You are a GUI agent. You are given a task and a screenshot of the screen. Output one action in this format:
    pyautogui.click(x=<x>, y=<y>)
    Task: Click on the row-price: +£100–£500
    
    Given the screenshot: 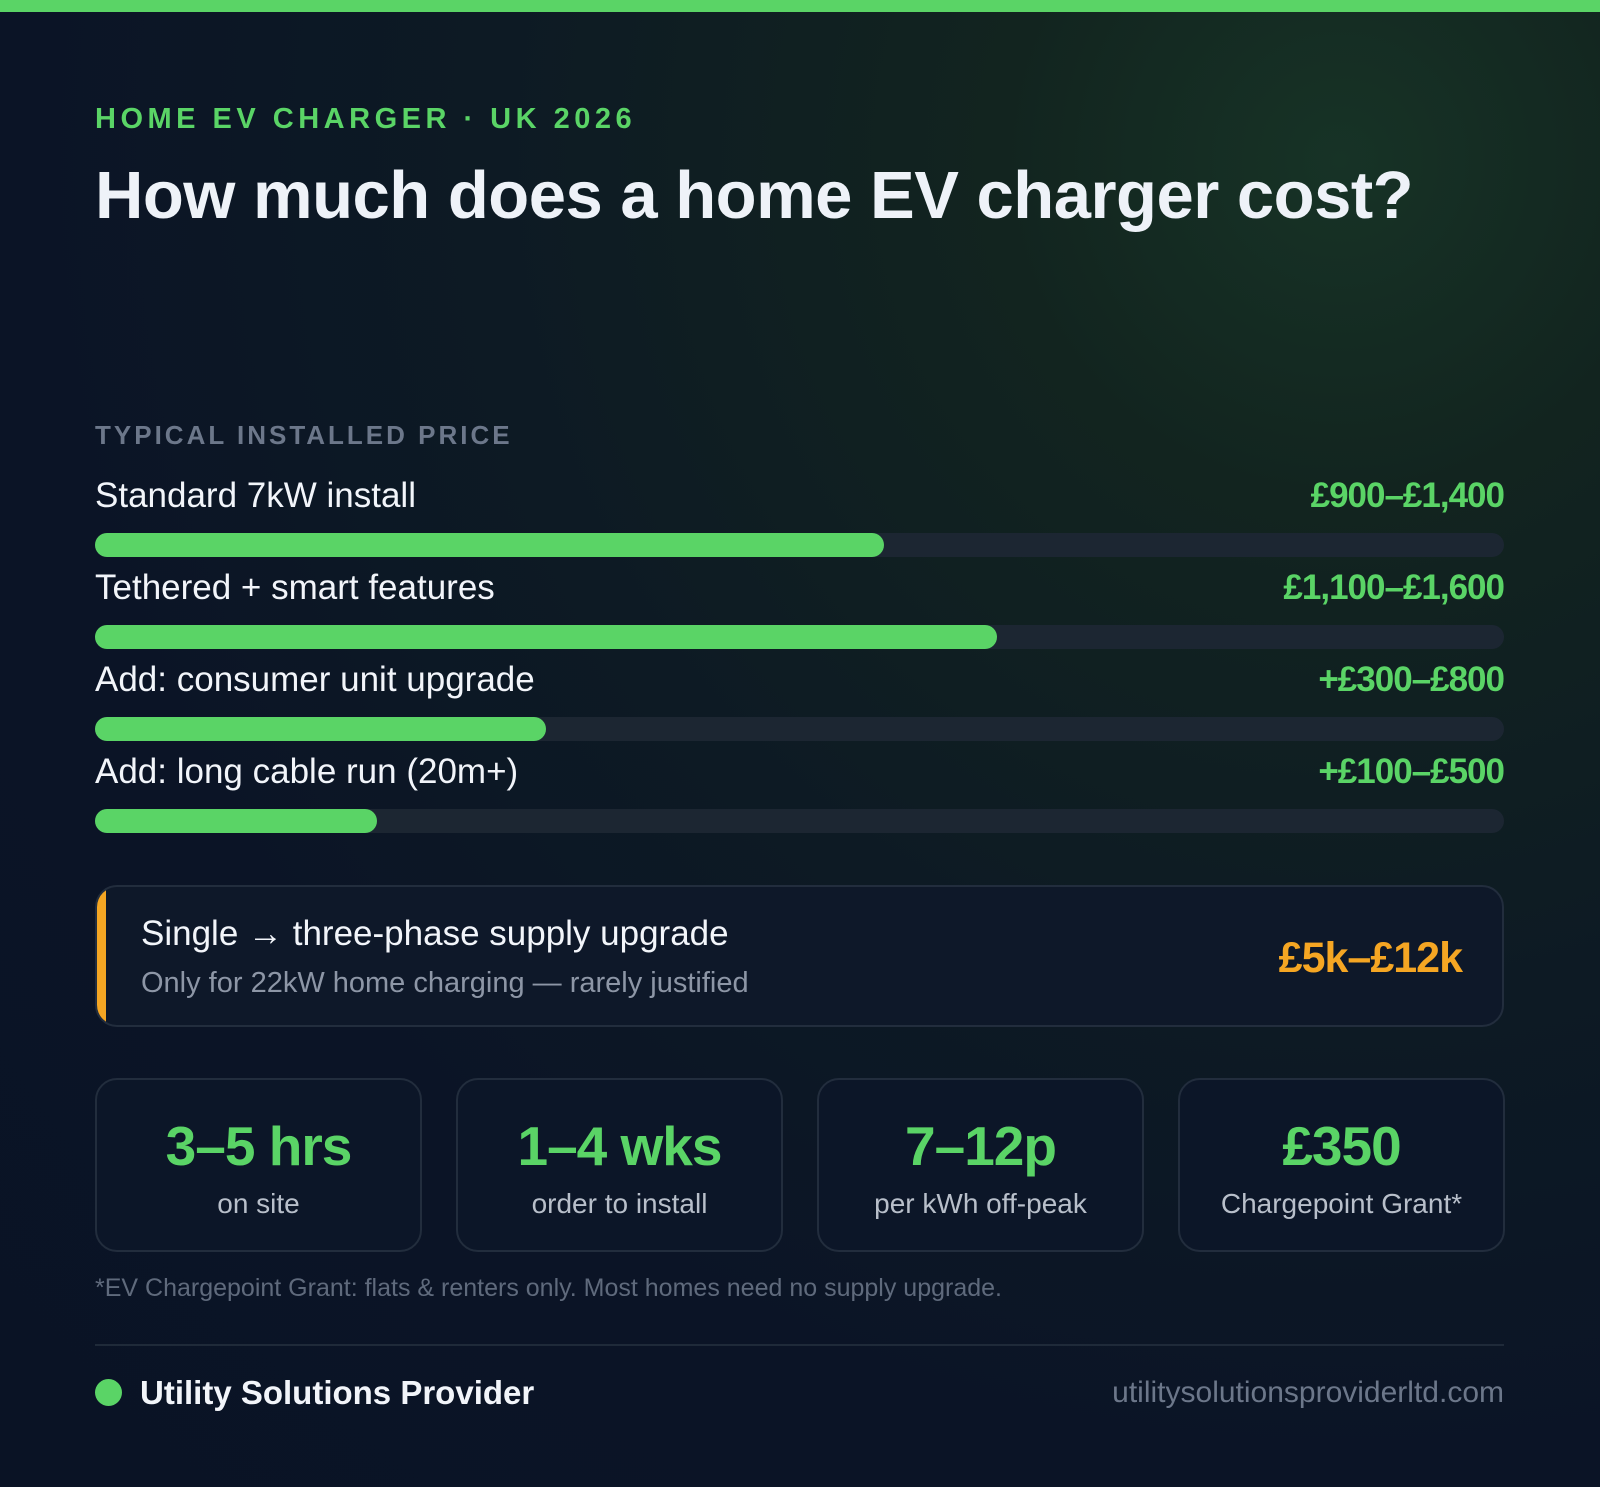 What is the action you would take?
    pyautogui.click(x=1411, y=771)
    